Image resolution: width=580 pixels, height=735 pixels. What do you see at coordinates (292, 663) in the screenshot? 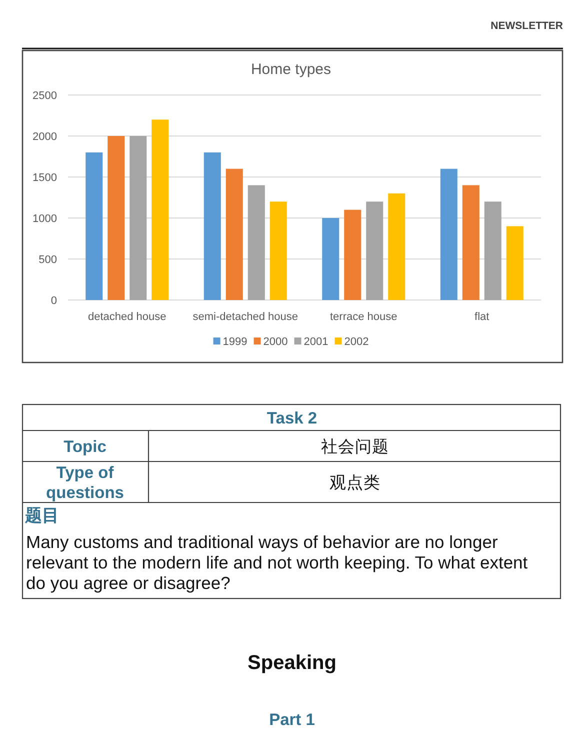
I see `text: Speaking` at bounding box center [292, 663].